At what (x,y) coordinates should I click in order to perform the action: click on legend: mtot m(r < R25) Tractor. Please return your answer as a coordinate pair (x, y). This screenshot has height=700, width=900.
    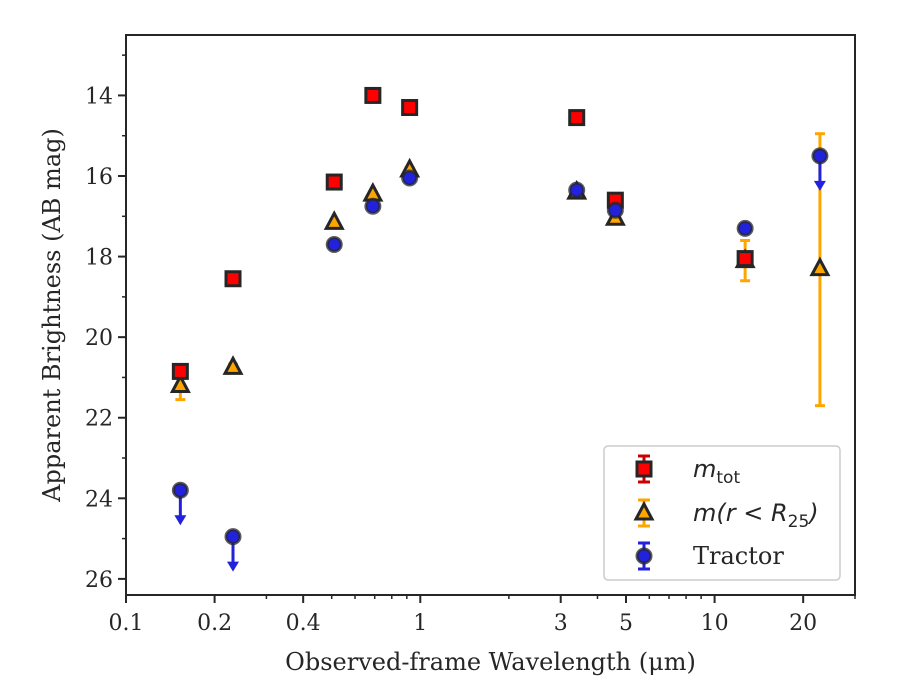
    Looking at the image, I should click on (722, 513).